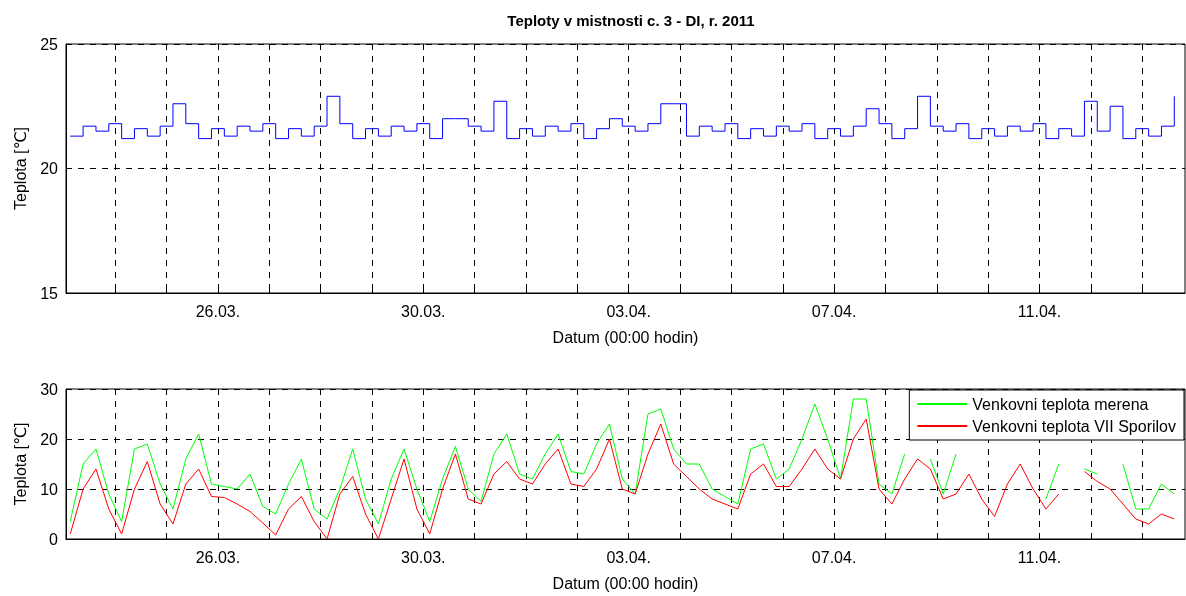 This screenshot has height=596, width=1186. I want to click on y-tick-label: 15, so click(49, 293).